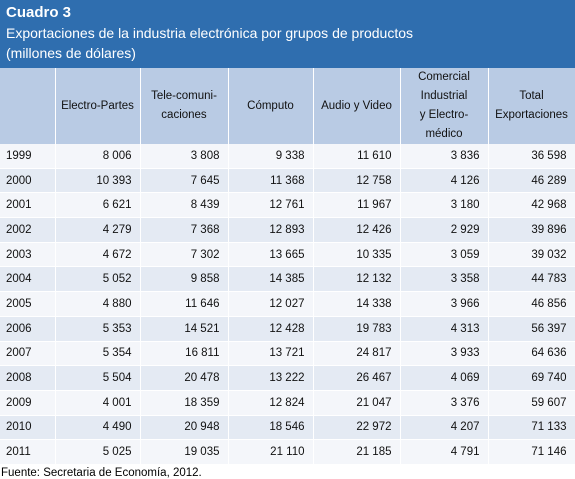 The image size is (575, 479). What do you see at coordinates (184, 205) in the screenshot?
I see `value-cell: 8 439` at bounding box center [184, 205].